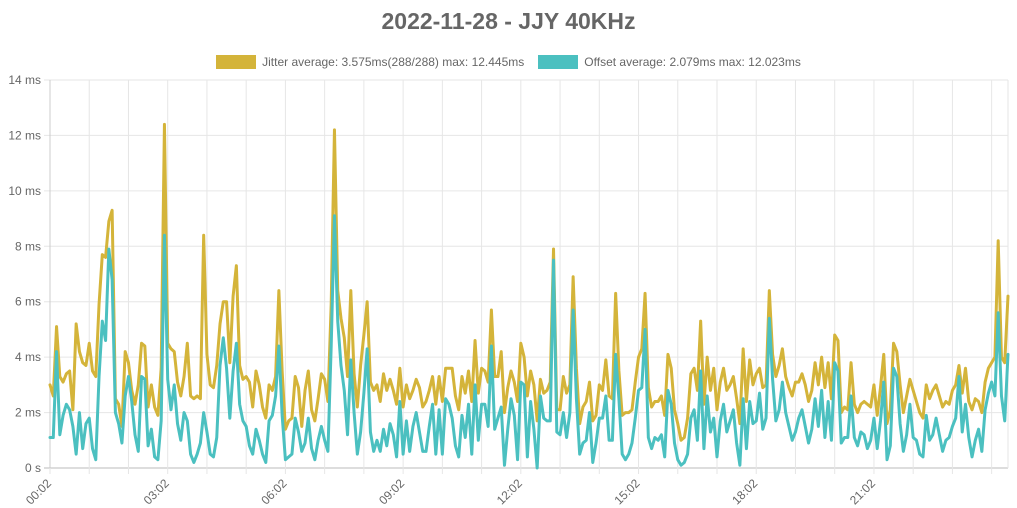 Image resolution: width=1017 pixels, height=508 pixels. I want to click on y-tick-label: 14 ms, so click(24, 80).